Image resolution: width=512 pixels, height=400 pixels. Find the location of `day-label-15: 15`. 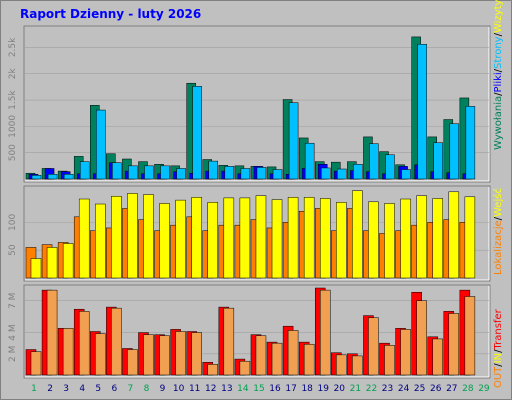

day-label-15: 15 is located at coordinates (258, 389).